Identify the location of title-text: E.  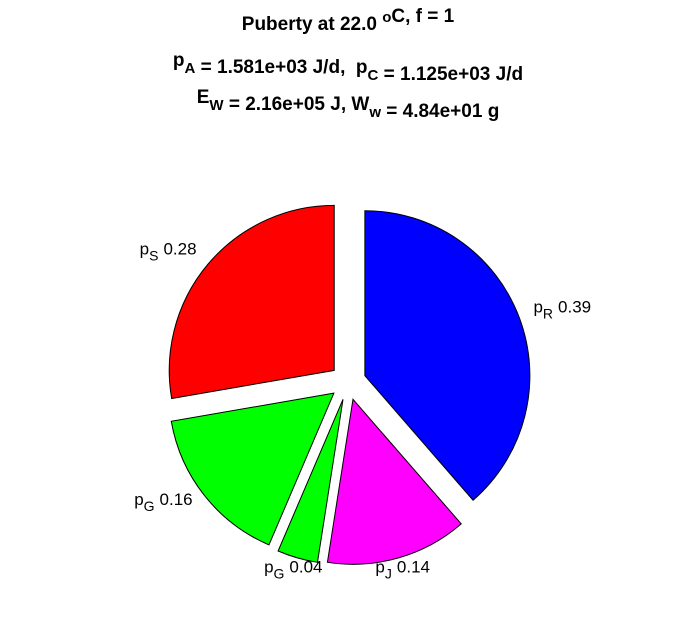
(203, 97).